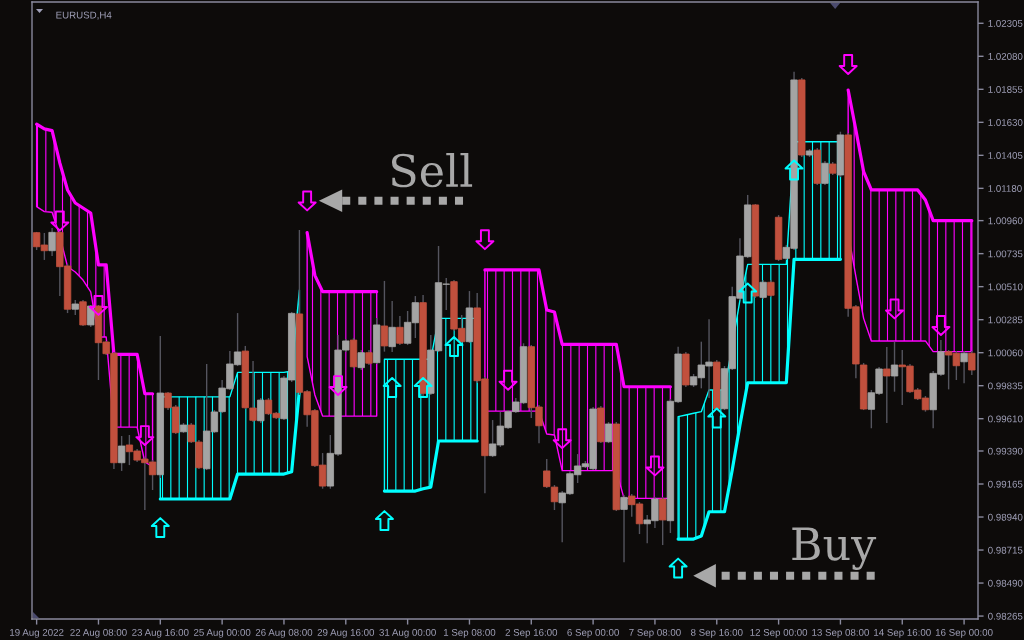 The height and width of the screenshot is (640, 1024). Describe the element at coordinates (1005, 517) in the screenshot. I see `y-tick-label: 0.98940` at that location.